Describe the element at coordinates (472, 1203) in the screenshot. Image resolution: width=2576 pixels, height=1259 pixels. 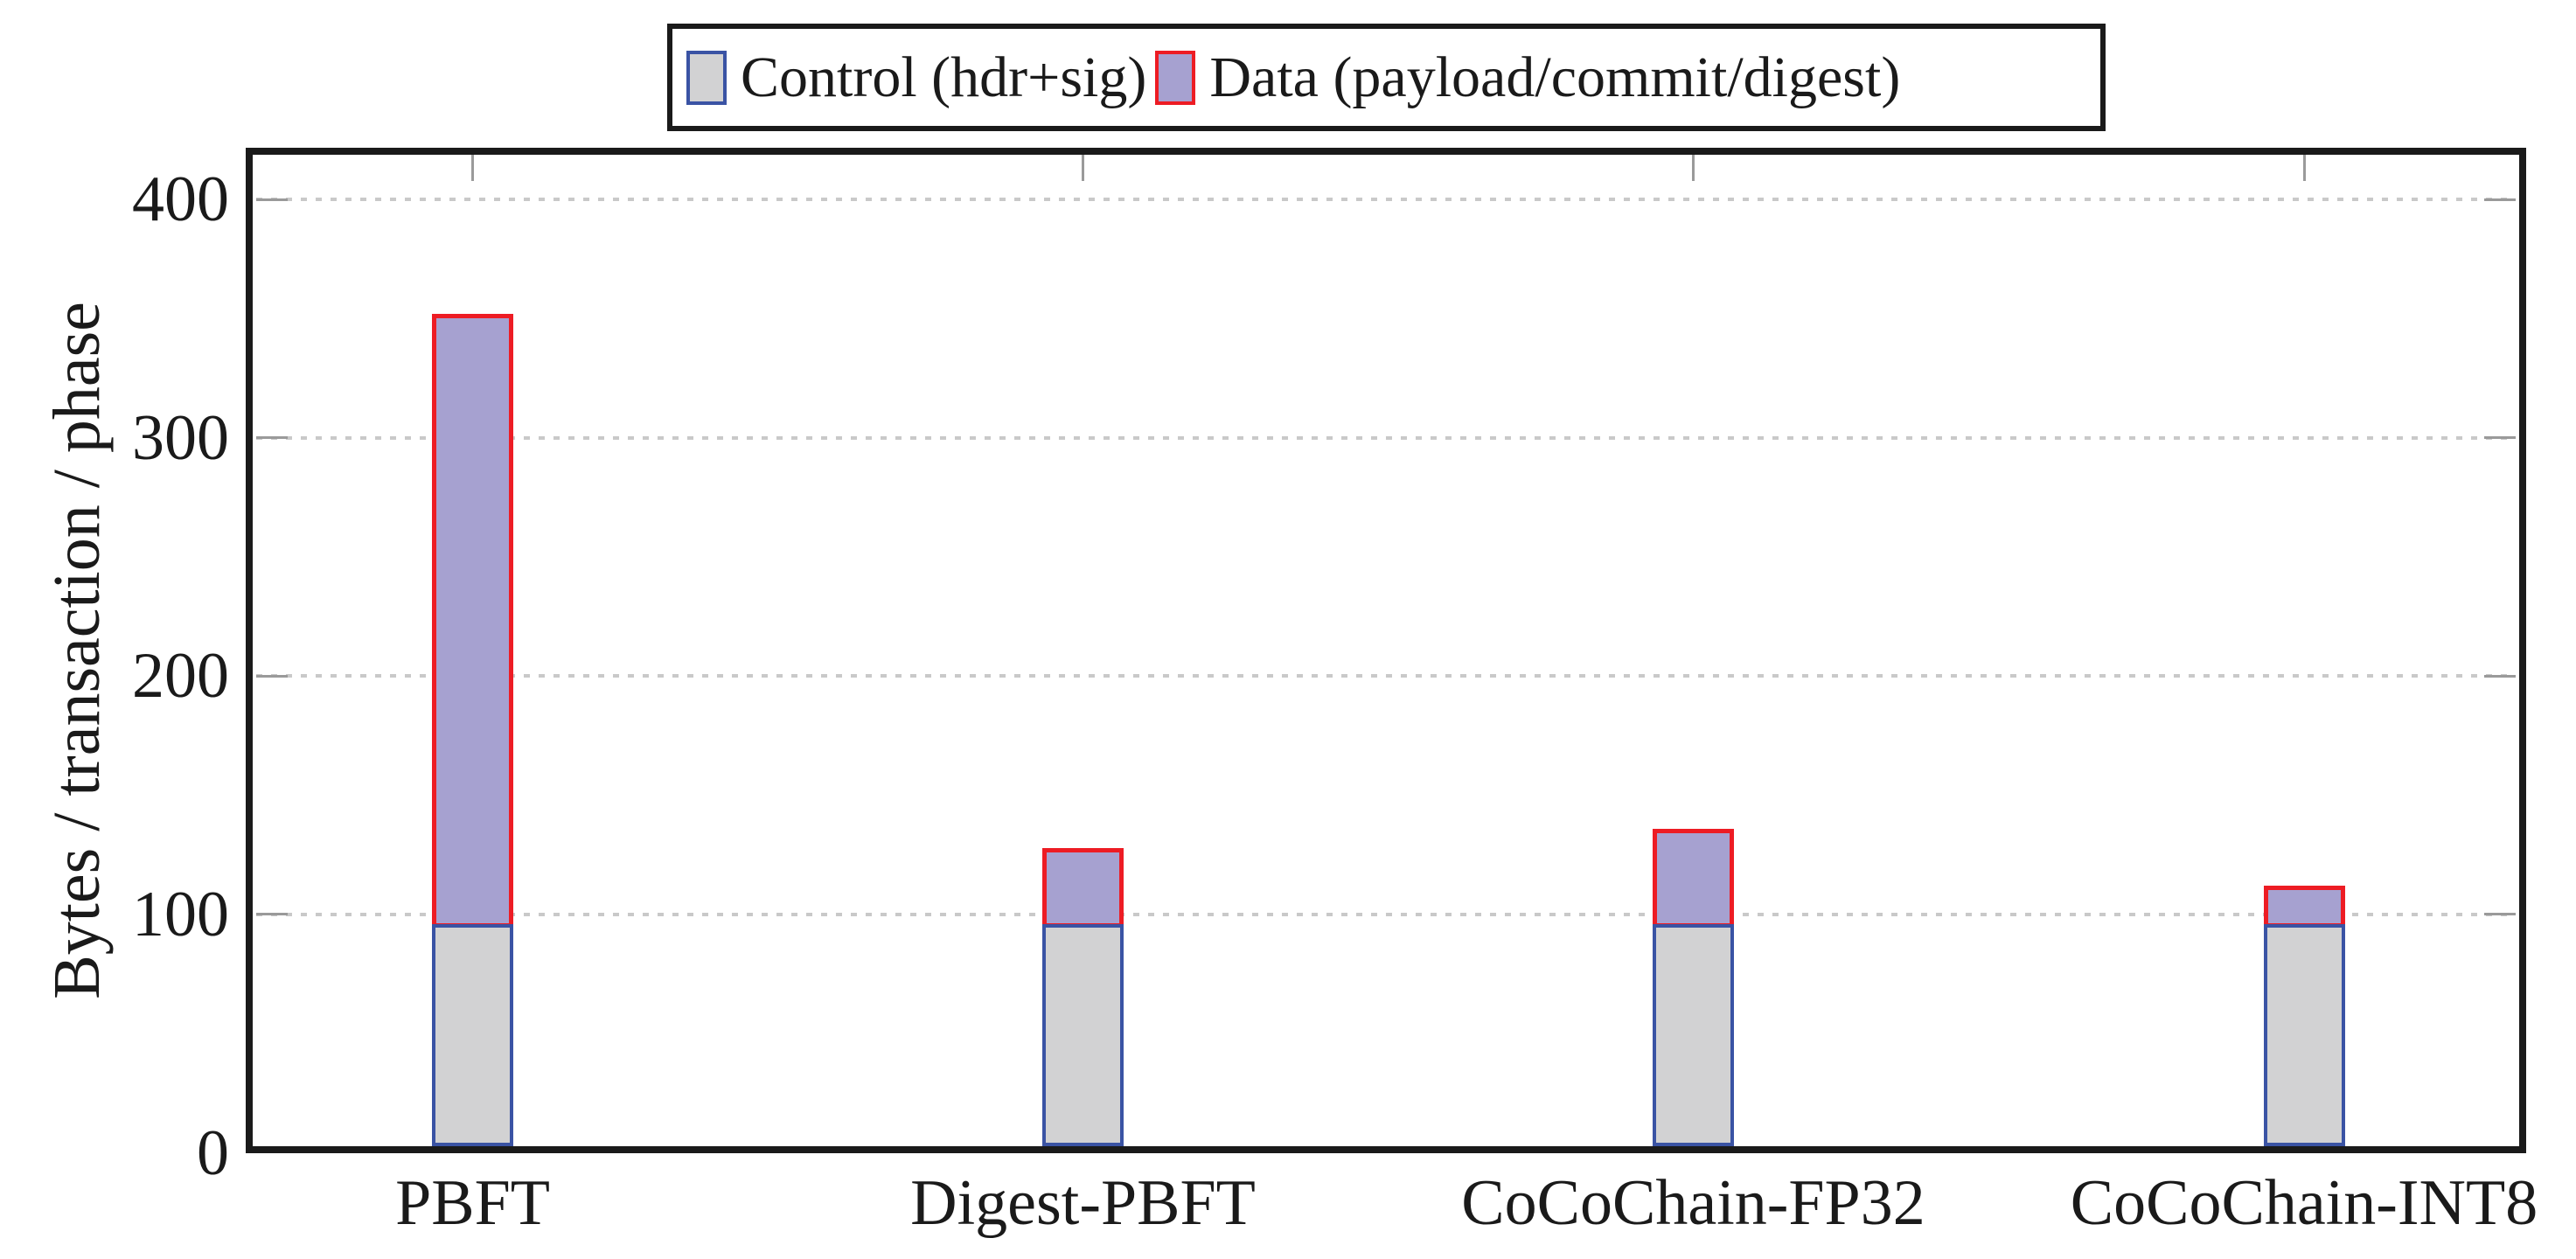
I see `x-tick-label-0: PBFT` at that location.